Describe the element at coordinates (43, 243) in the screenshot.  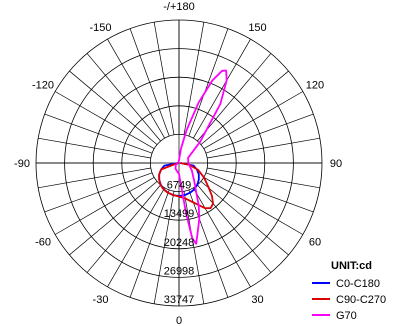
I see `angle-label: -60` at that location.